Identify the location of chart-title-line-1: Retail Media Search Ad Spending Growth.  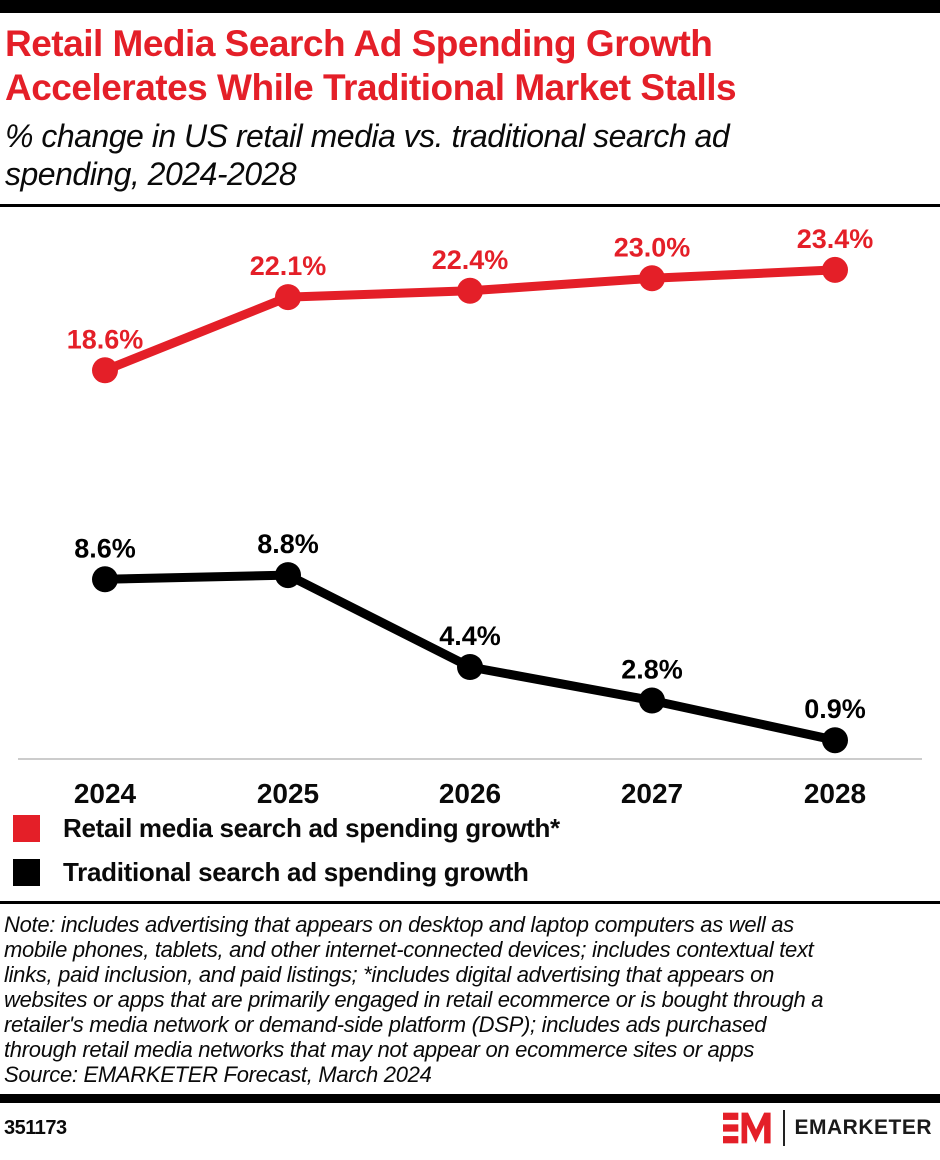
(359, 43).